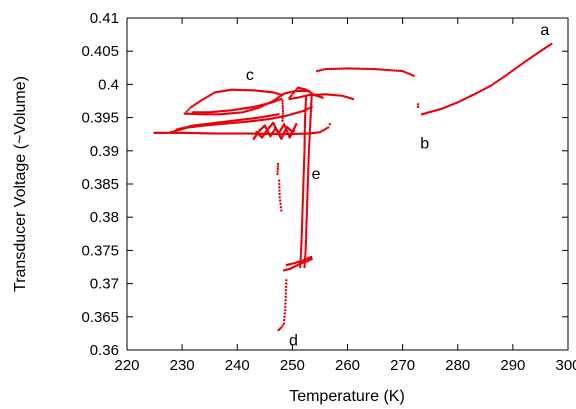  What do you see at coordinates (104, 18) in the screenshot?
I see `y-tick-label: 0.41` at bounding box center [104, 18].